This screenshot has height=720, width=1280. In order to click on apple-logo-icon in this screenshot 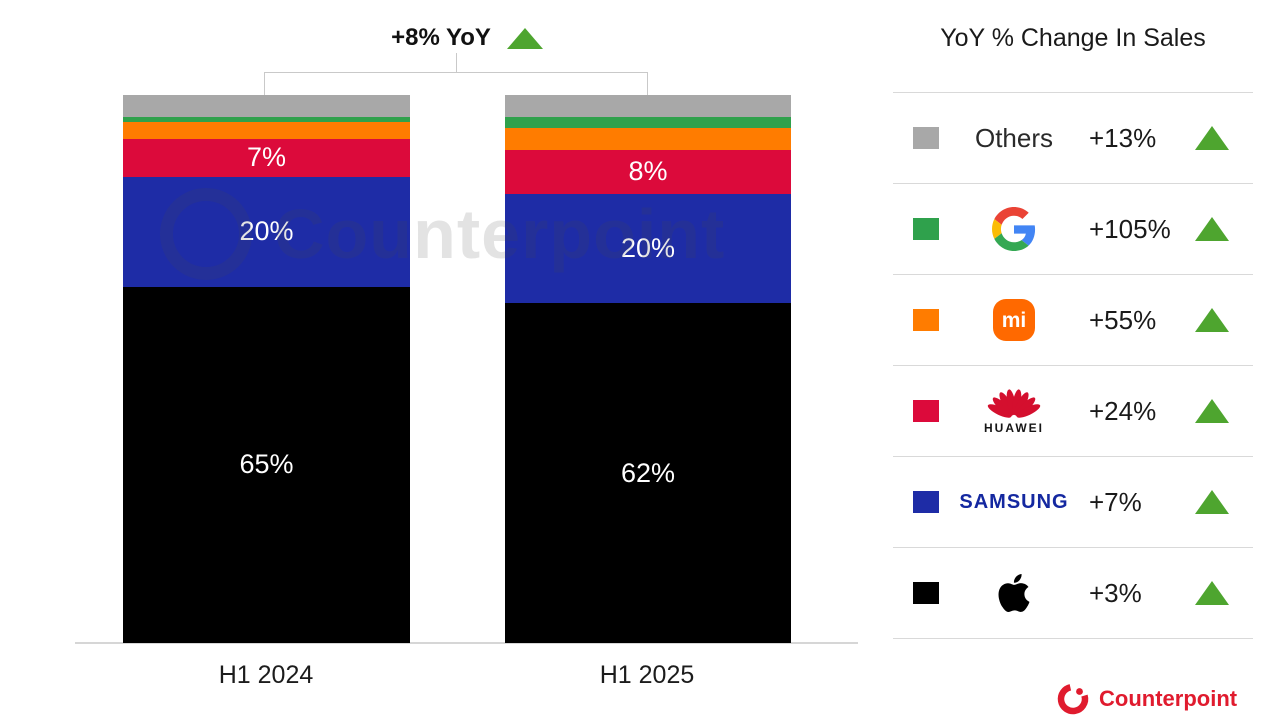, I will do `click(1014, 593)`.